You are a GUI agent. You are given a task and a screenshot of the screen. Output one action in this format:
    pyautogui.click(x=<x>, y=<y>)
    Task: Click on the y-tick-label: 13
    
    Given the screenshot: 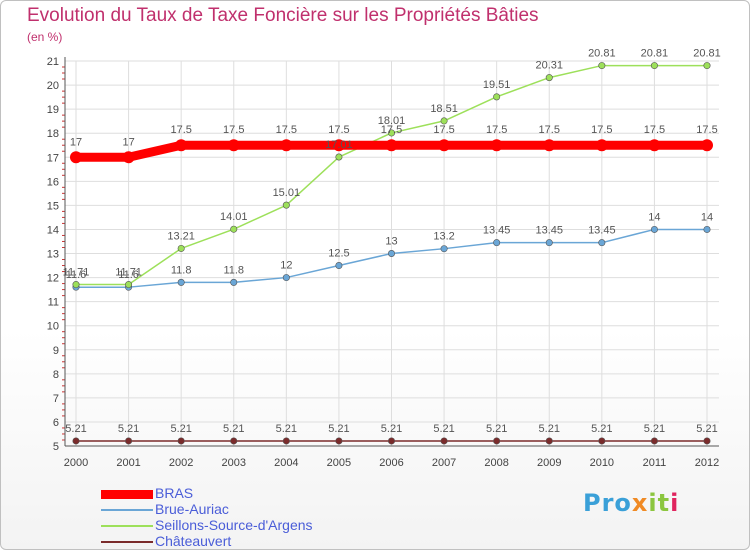 What is the action you would take?
    pyautogui.click(x=53, y=255)
    